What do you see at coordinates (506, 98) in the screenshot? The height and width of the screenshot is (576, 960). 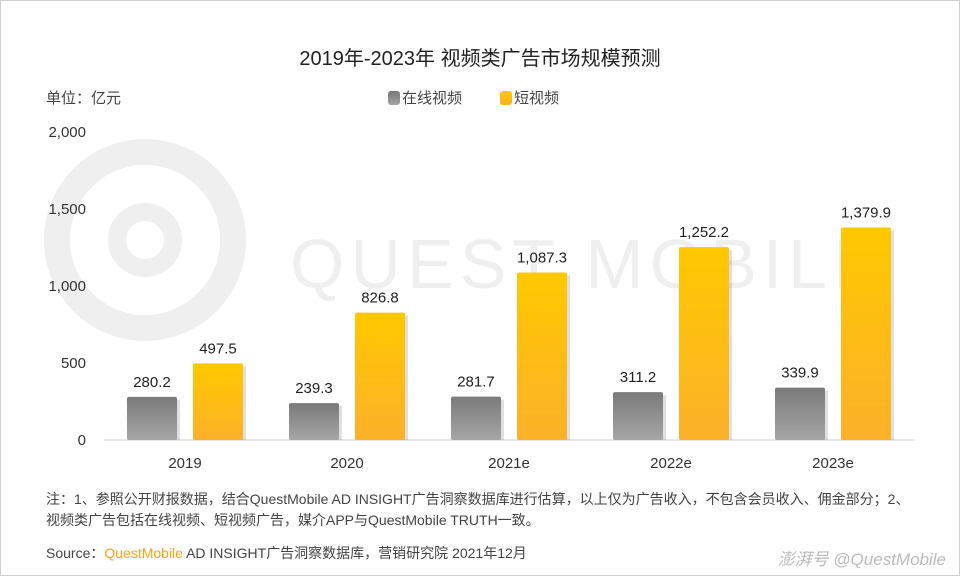 I see `legend-swatch-short` at bounding box center [506, 98].